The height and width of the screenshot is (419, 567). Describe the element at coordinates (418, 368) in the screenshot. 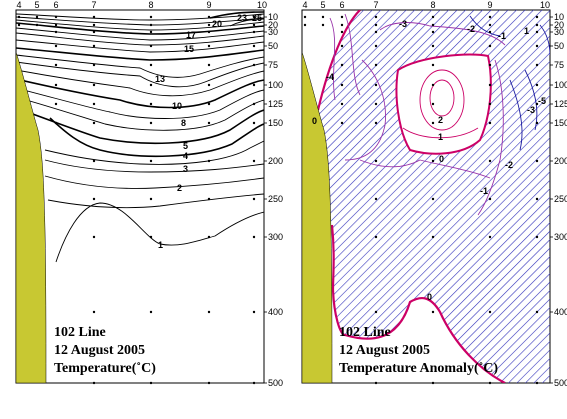

I see `title-line: Temperature Anomaly(˚C)` at that location.